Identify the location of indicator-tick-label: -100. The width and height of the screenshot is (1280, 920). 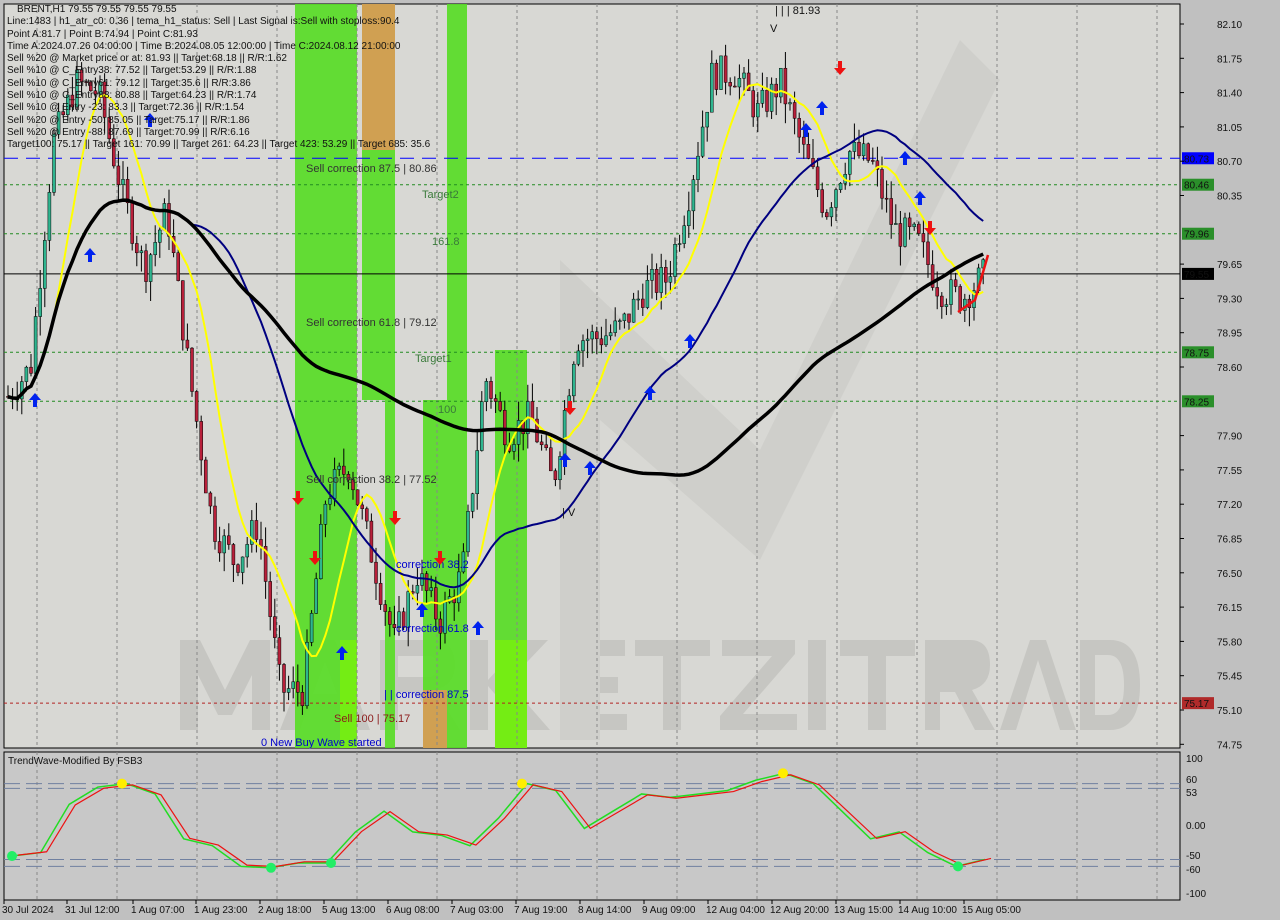
(1196, 894).